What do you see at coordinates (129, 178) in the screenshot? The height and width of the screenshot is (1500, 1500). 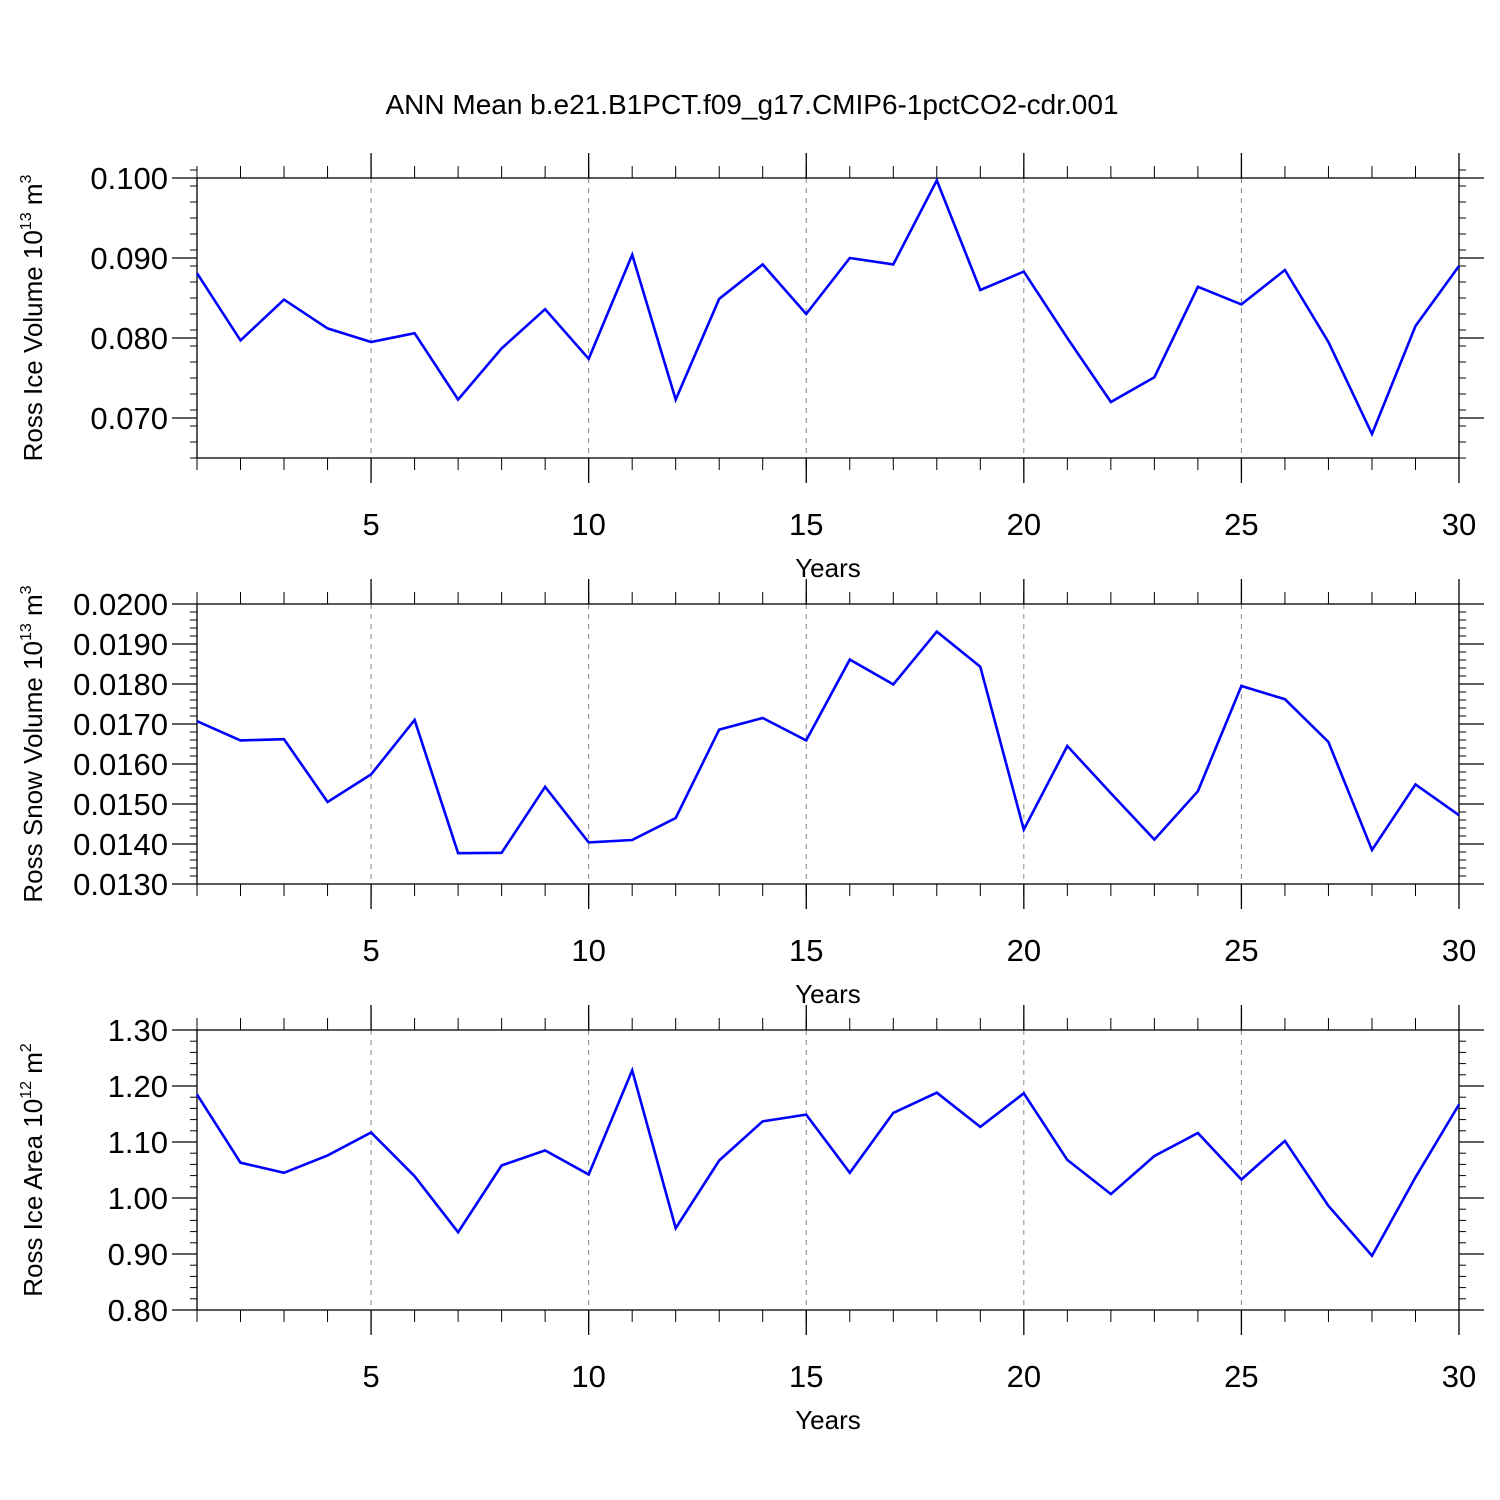 I see `y-tick-label: 0.100` at bounding box center [129, 178].